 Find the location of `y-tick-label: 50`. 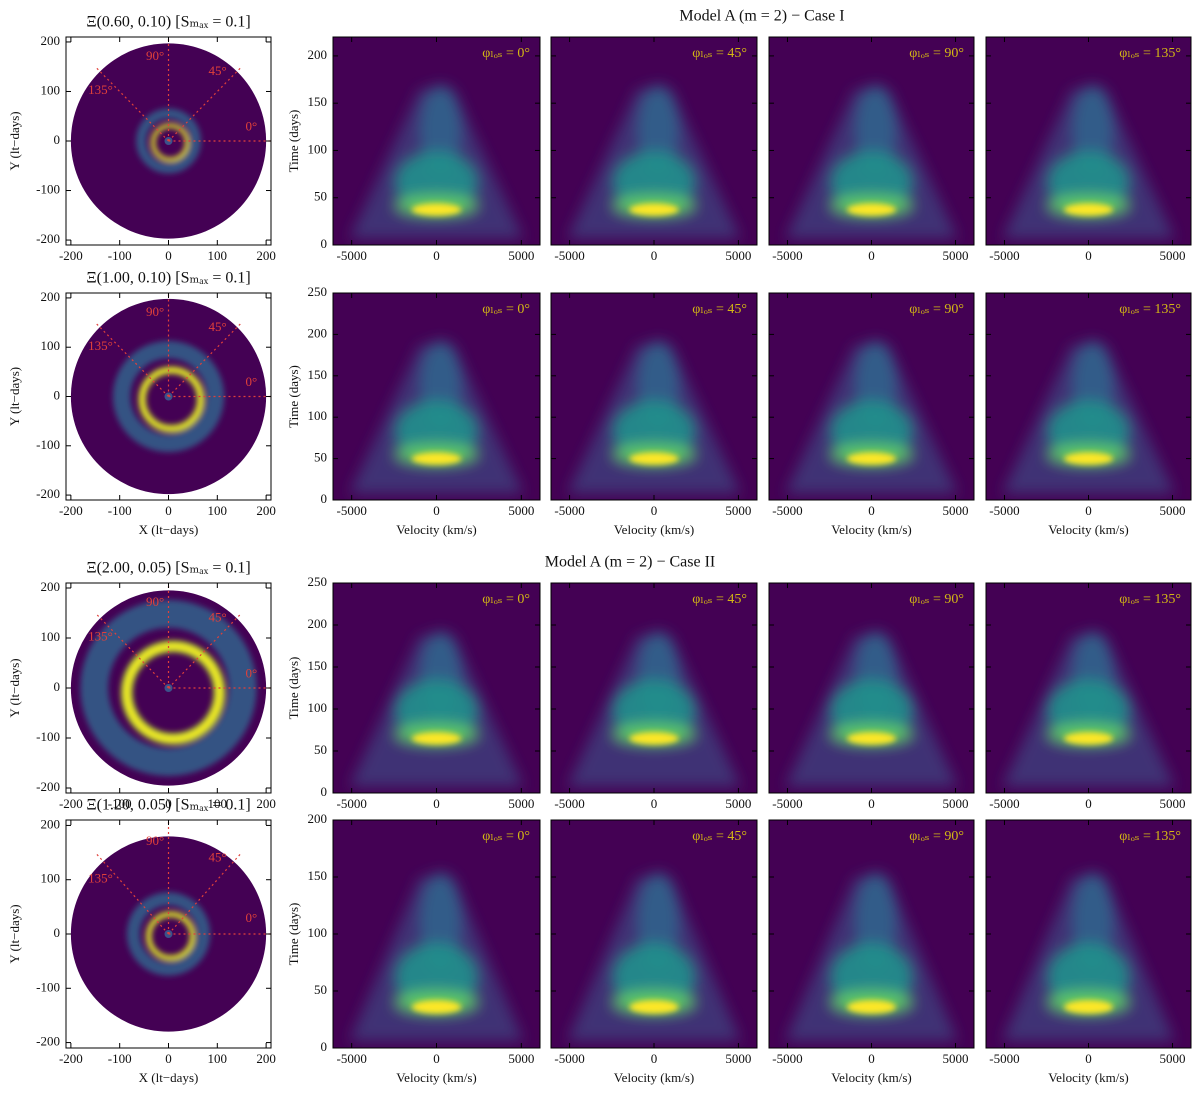

y-tick-label: 50 is located at coordinates (320, 989).